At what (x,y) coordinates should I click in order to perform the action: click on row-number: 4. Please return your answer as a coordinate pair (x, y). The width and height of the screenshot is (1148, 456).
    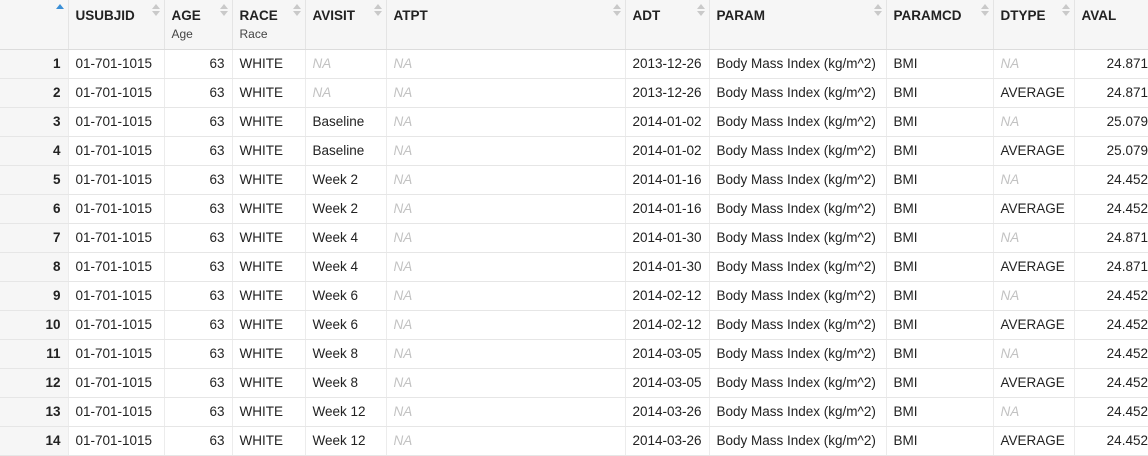
    Looking at the image, I should click on (34, 150).